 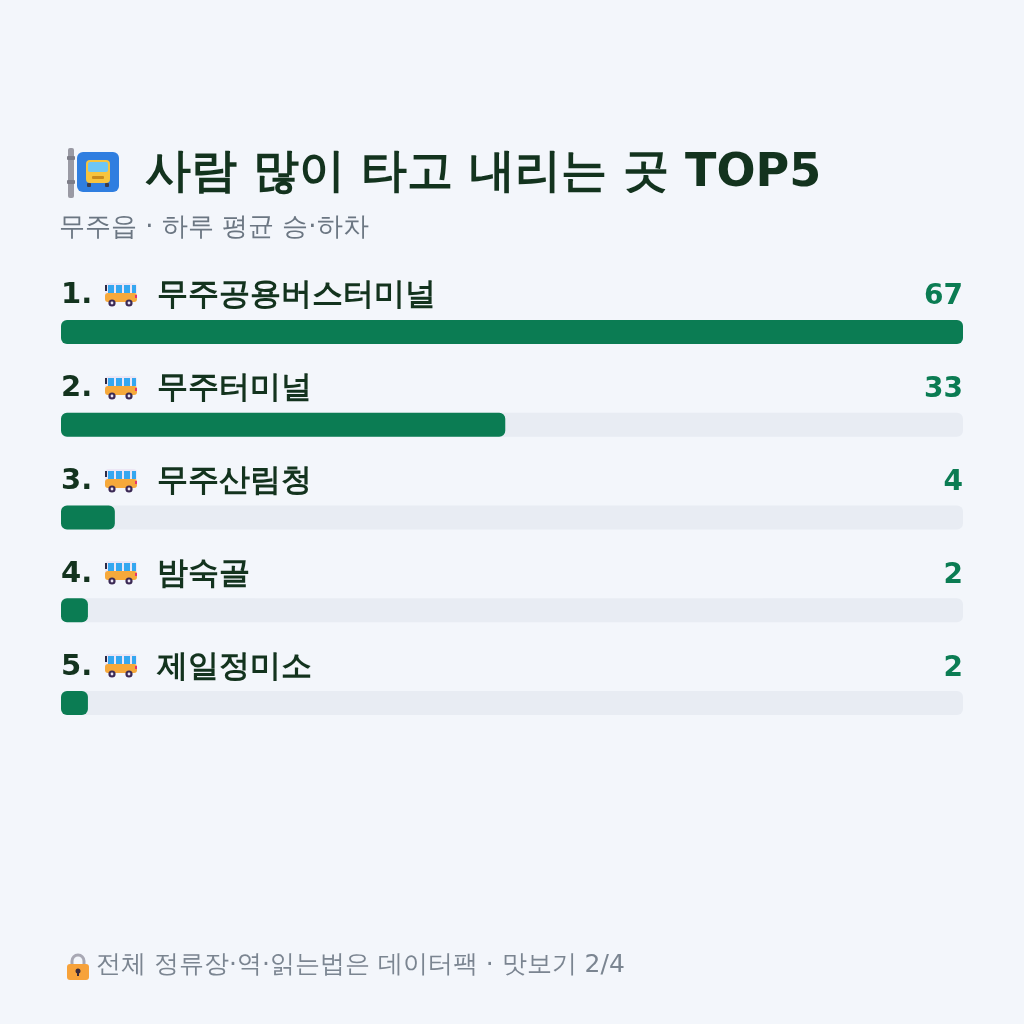 What do you see at coordinates (155, 571) in the screenshot?
I see `category-label: 4. 밤숙골` at bounding box center [155, 571].